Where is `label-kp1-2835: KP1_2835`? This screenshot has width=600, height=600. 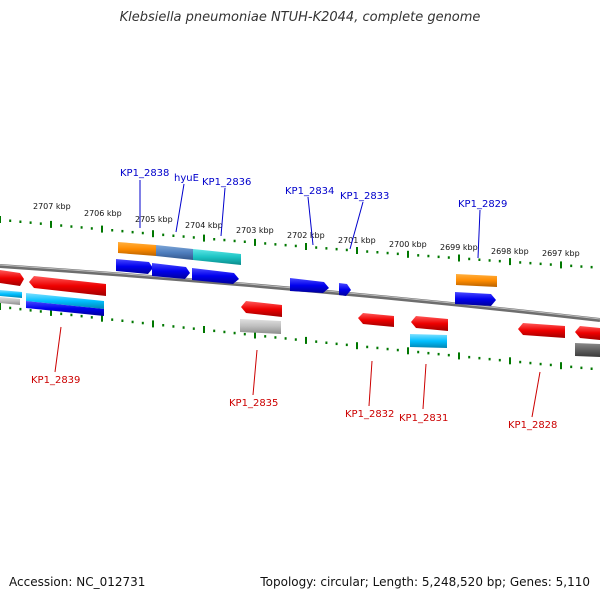 label-kp1-2835: KP1_2835 is located at coordinates (253, 403).